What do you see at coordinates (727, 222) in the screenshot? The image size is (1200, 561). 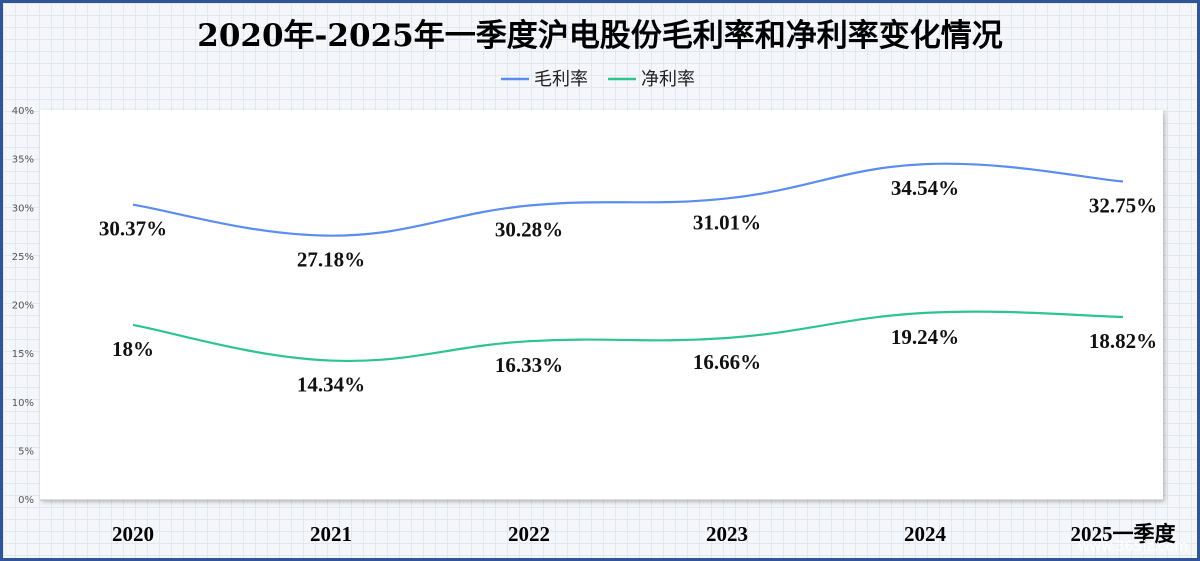 I see `data-label: 31.01%` at bounding box center [727, 222].